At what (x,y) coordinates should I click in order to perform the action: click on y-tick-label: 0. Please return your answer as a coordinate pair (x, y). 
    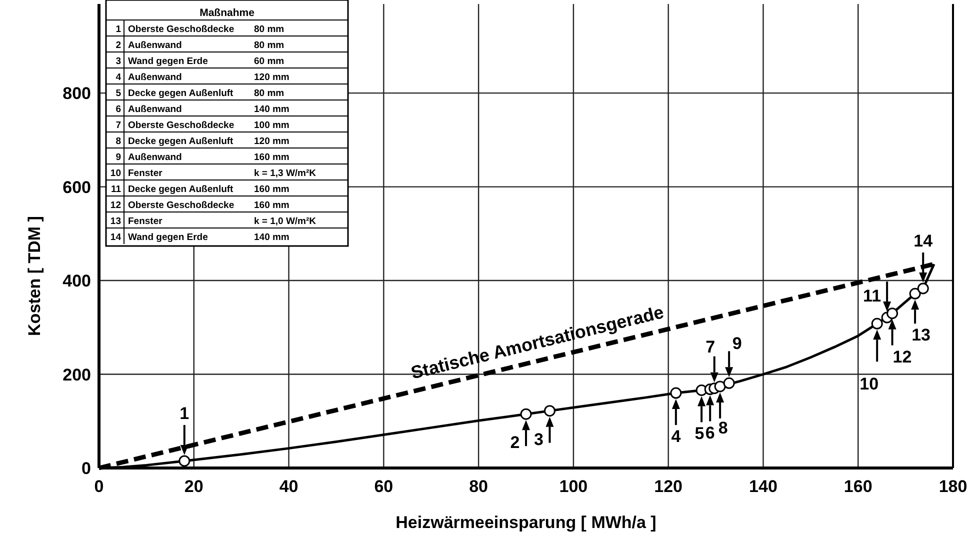
    Looking at the image, I should click on (86, 468).